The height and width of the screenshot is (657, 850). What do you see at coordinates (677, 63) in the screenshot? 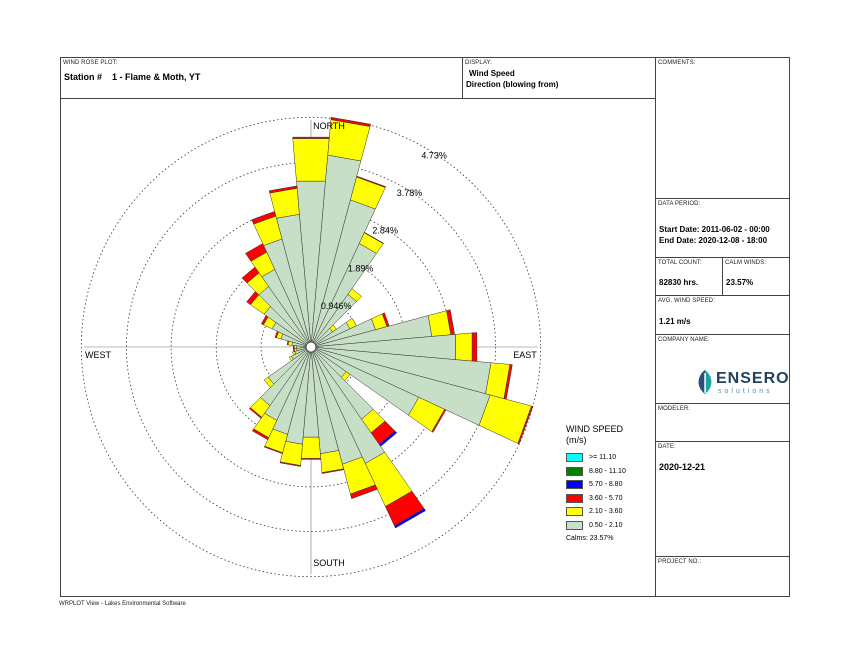
I see `comments-label: COMMENTS:` at bounding box center [677, 63].